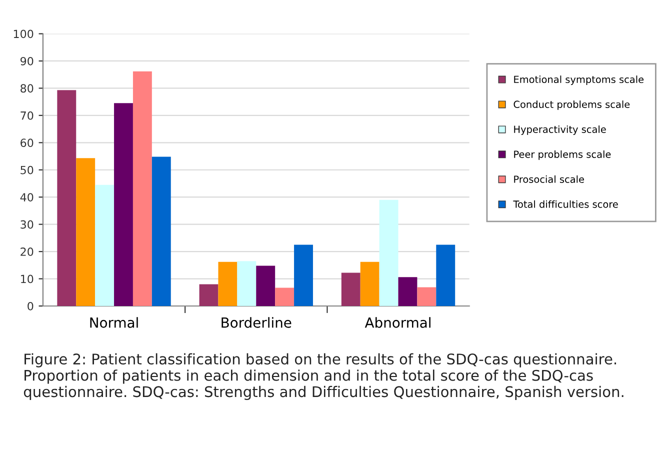 Image resolution: width=661 pixels, height=450 pixels. I want to click on y-tick-label: 90, so click(27, 61).